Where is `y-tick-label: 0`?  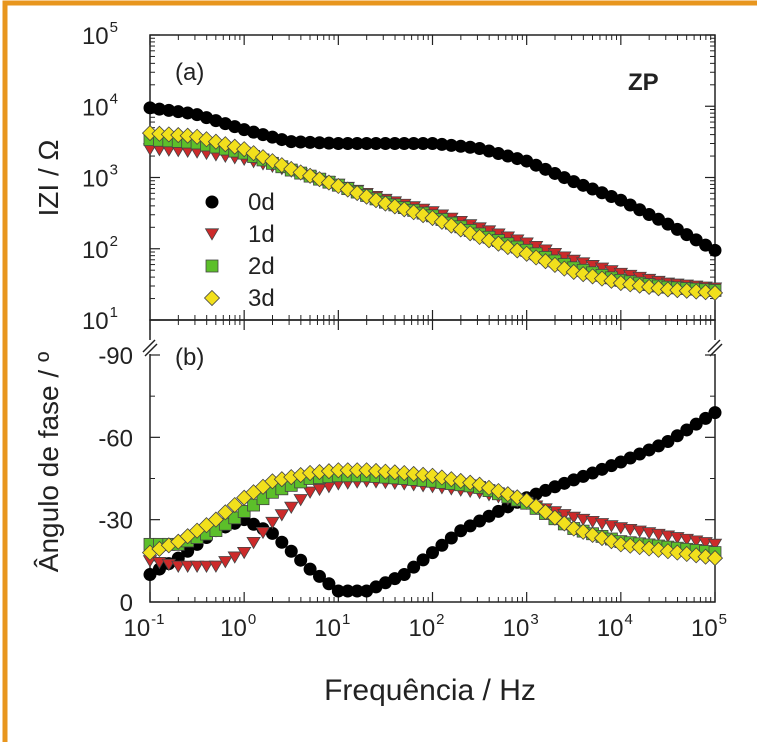 y-tick-label: 0 is located at coordinates (126, 603).